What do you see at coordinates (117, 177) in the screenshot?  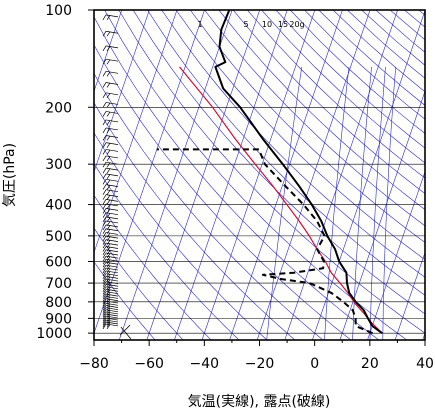 I see `wind-barbs` at bounding box center [117, 177].